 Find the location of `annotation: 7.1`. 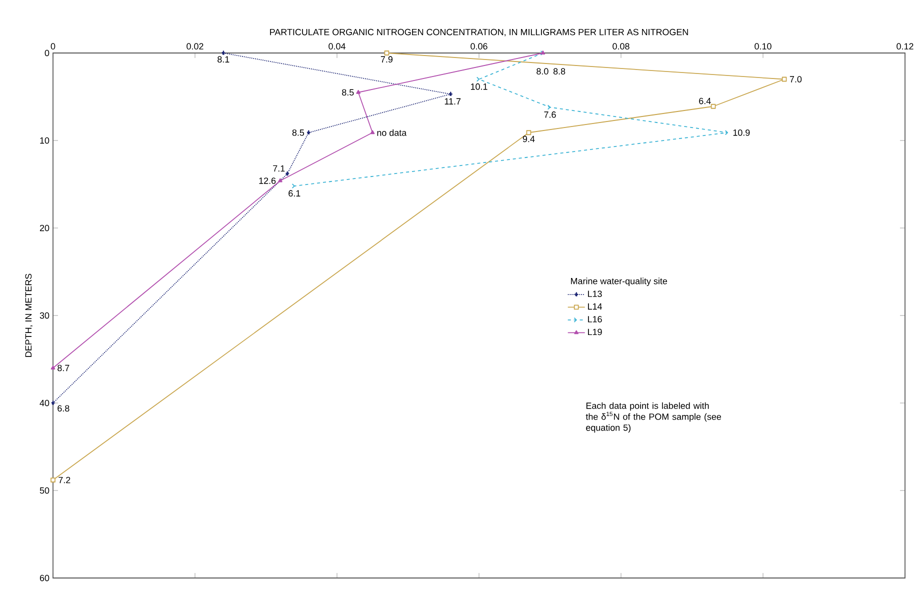

annotation: 7.1 is located at coordinates (279, 168).